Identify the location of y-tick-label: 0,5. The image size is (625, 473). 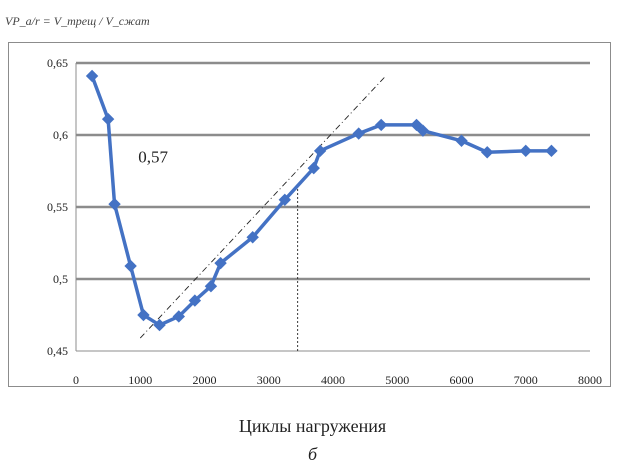
(60, 279).